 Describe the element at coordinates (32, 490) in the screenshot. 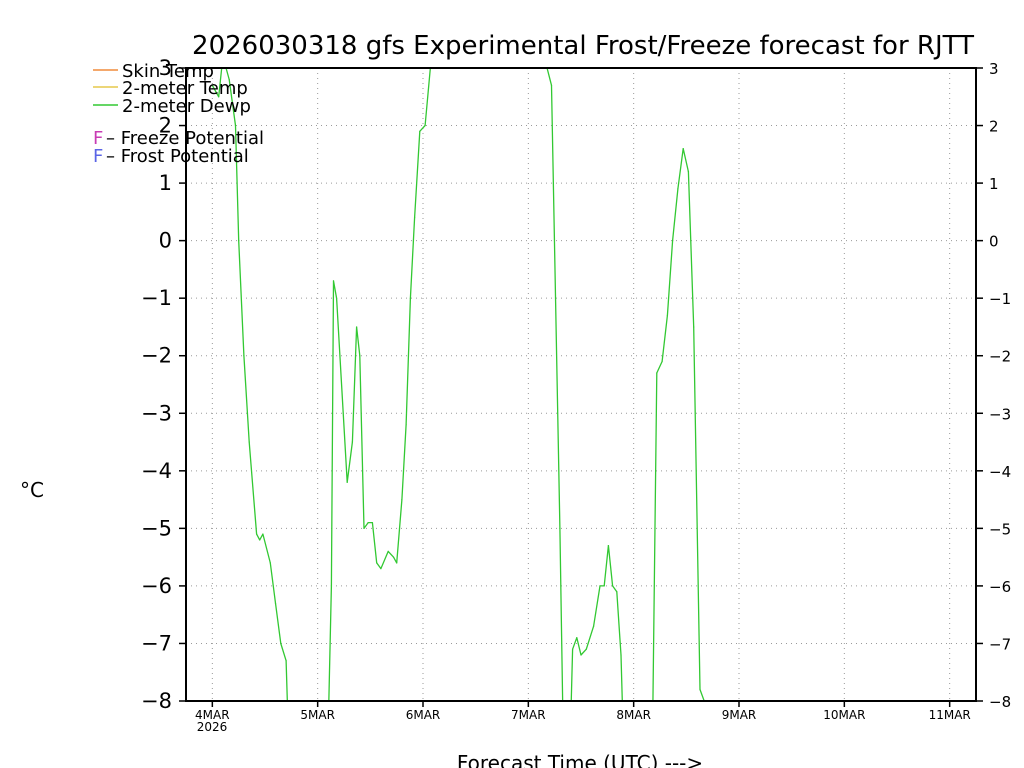

I see `y-axis-label: °C` at that location.